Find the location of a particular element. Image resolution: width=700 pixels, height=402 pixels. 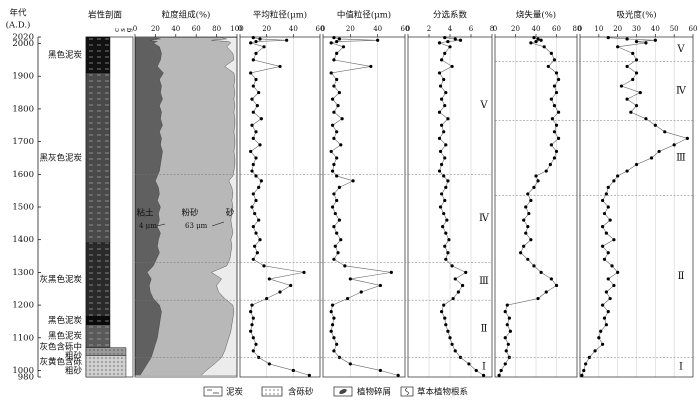

legend is located at coordinates (308, 391).